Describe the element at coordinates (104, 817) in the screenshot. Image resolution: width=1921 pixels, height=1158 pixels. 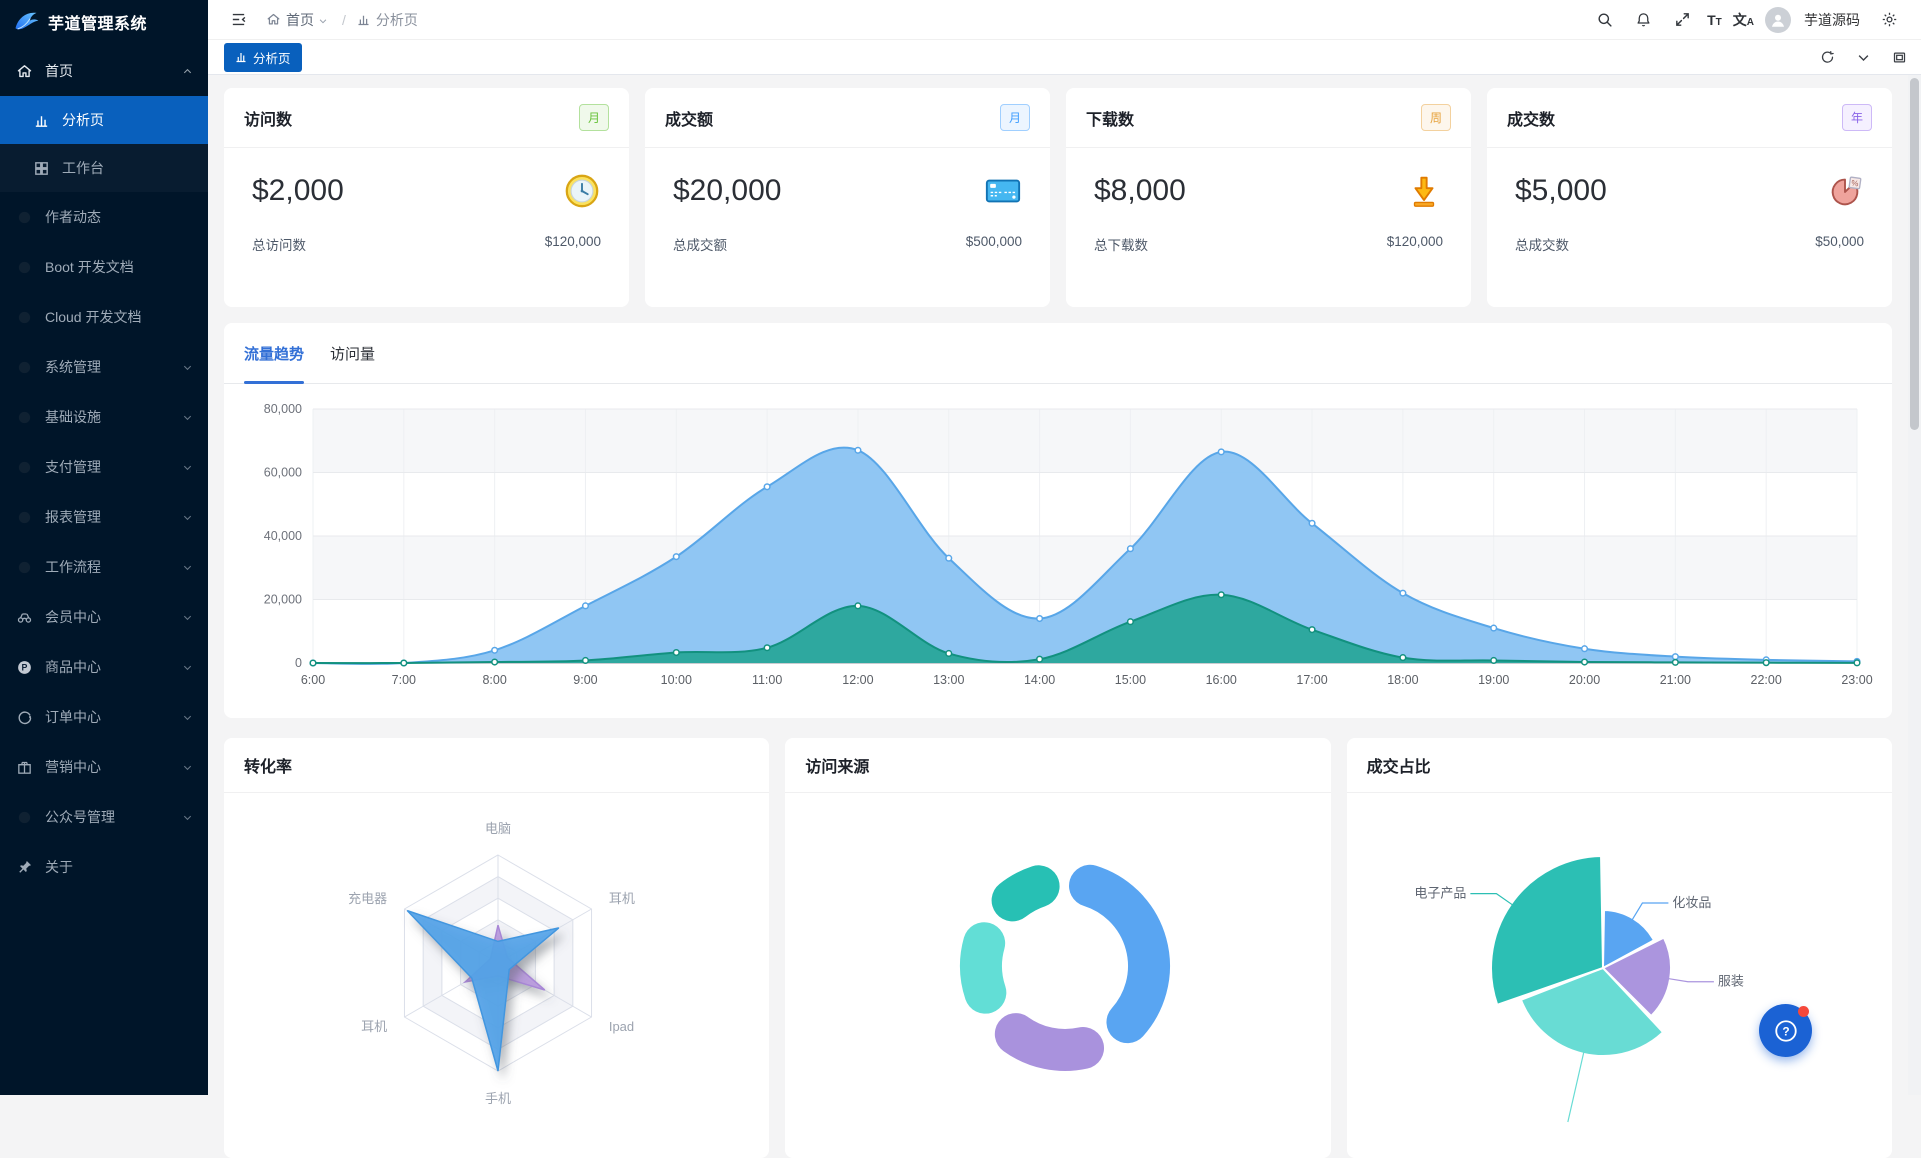
I see `sidebar-item: 公众号管理` at that location.